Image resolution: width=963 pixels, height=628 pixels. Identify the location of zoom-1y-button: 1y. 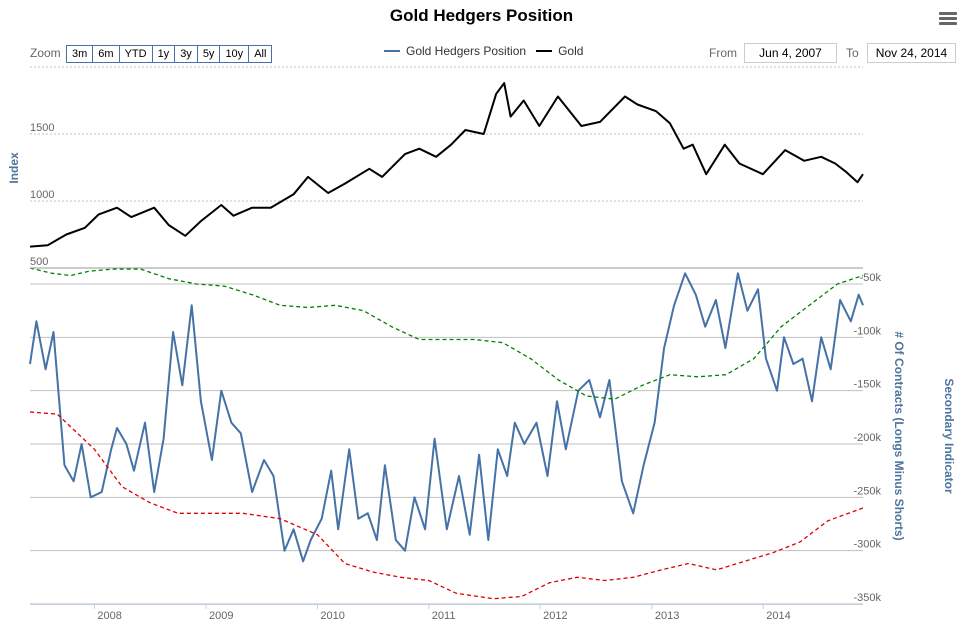
(163, 54).